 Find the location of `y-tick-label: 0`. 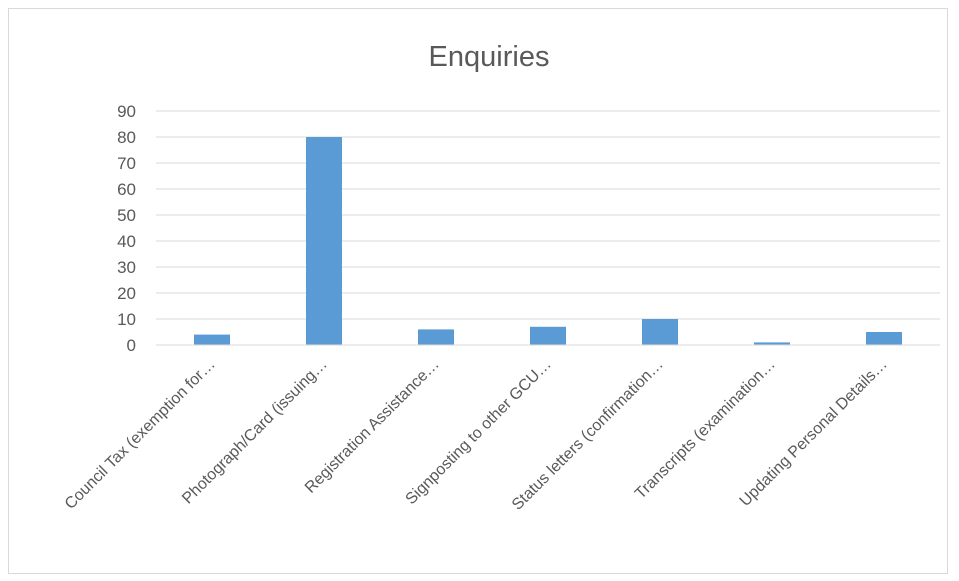

y-tick-label: 0 is located at coordinates (131, 345).